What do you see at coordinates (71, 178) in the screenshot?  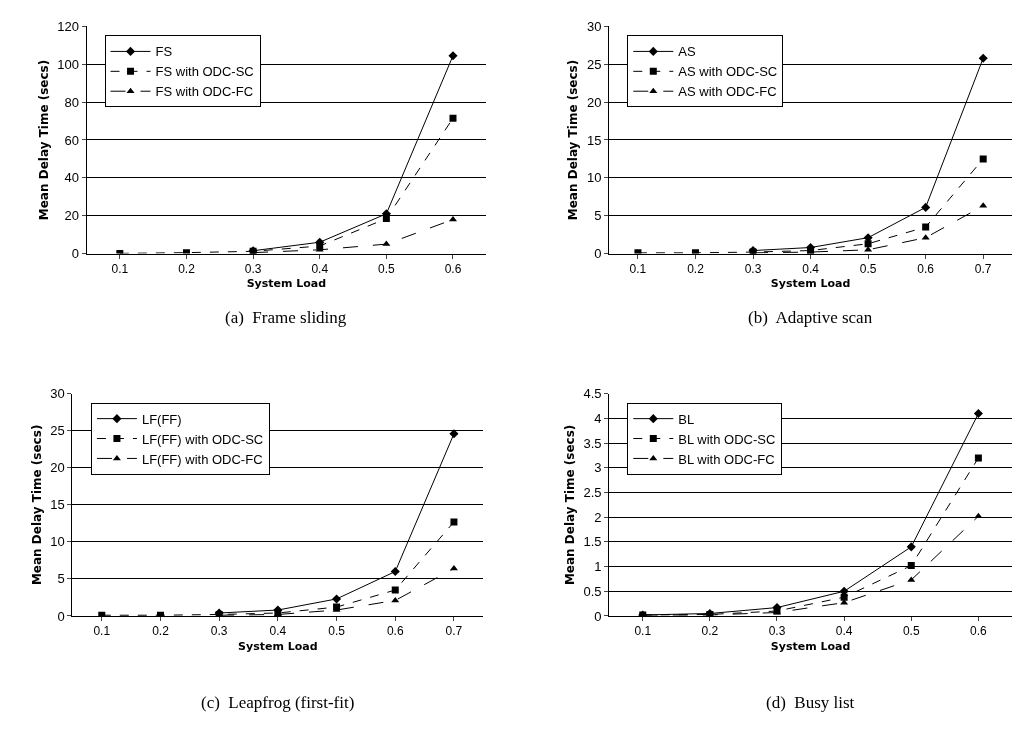 I see `y-tick-label: 40` at bounding box center [71, 178].